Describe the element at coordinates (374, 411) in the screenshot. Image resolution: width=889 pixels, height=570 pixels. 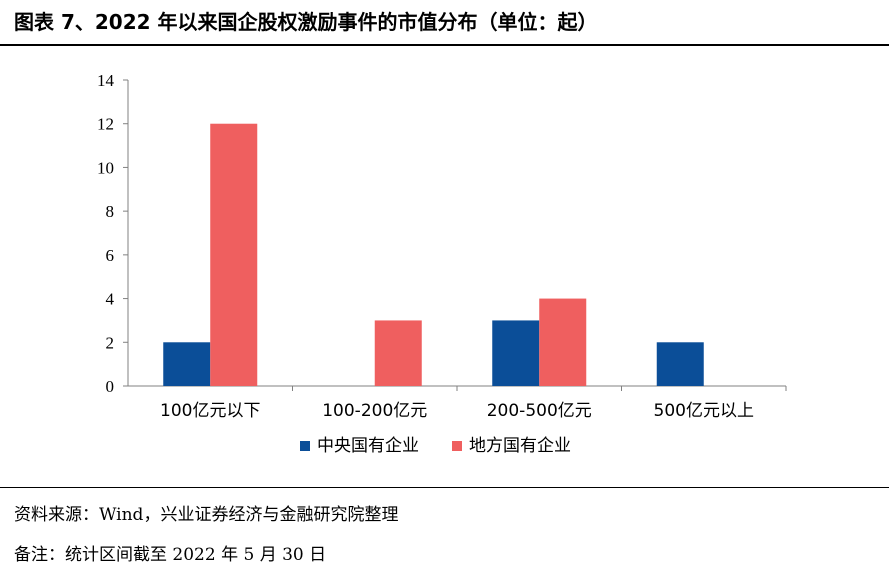
I see `x-tick-label: 100-200亿元` at that location.